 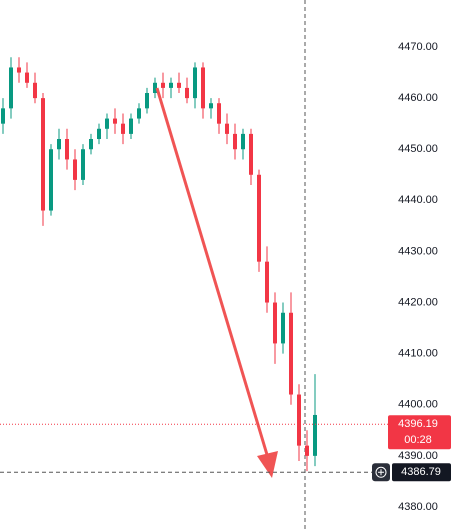 I want to click on y-tick-label: 4440.00, so click(x=418, y=200).